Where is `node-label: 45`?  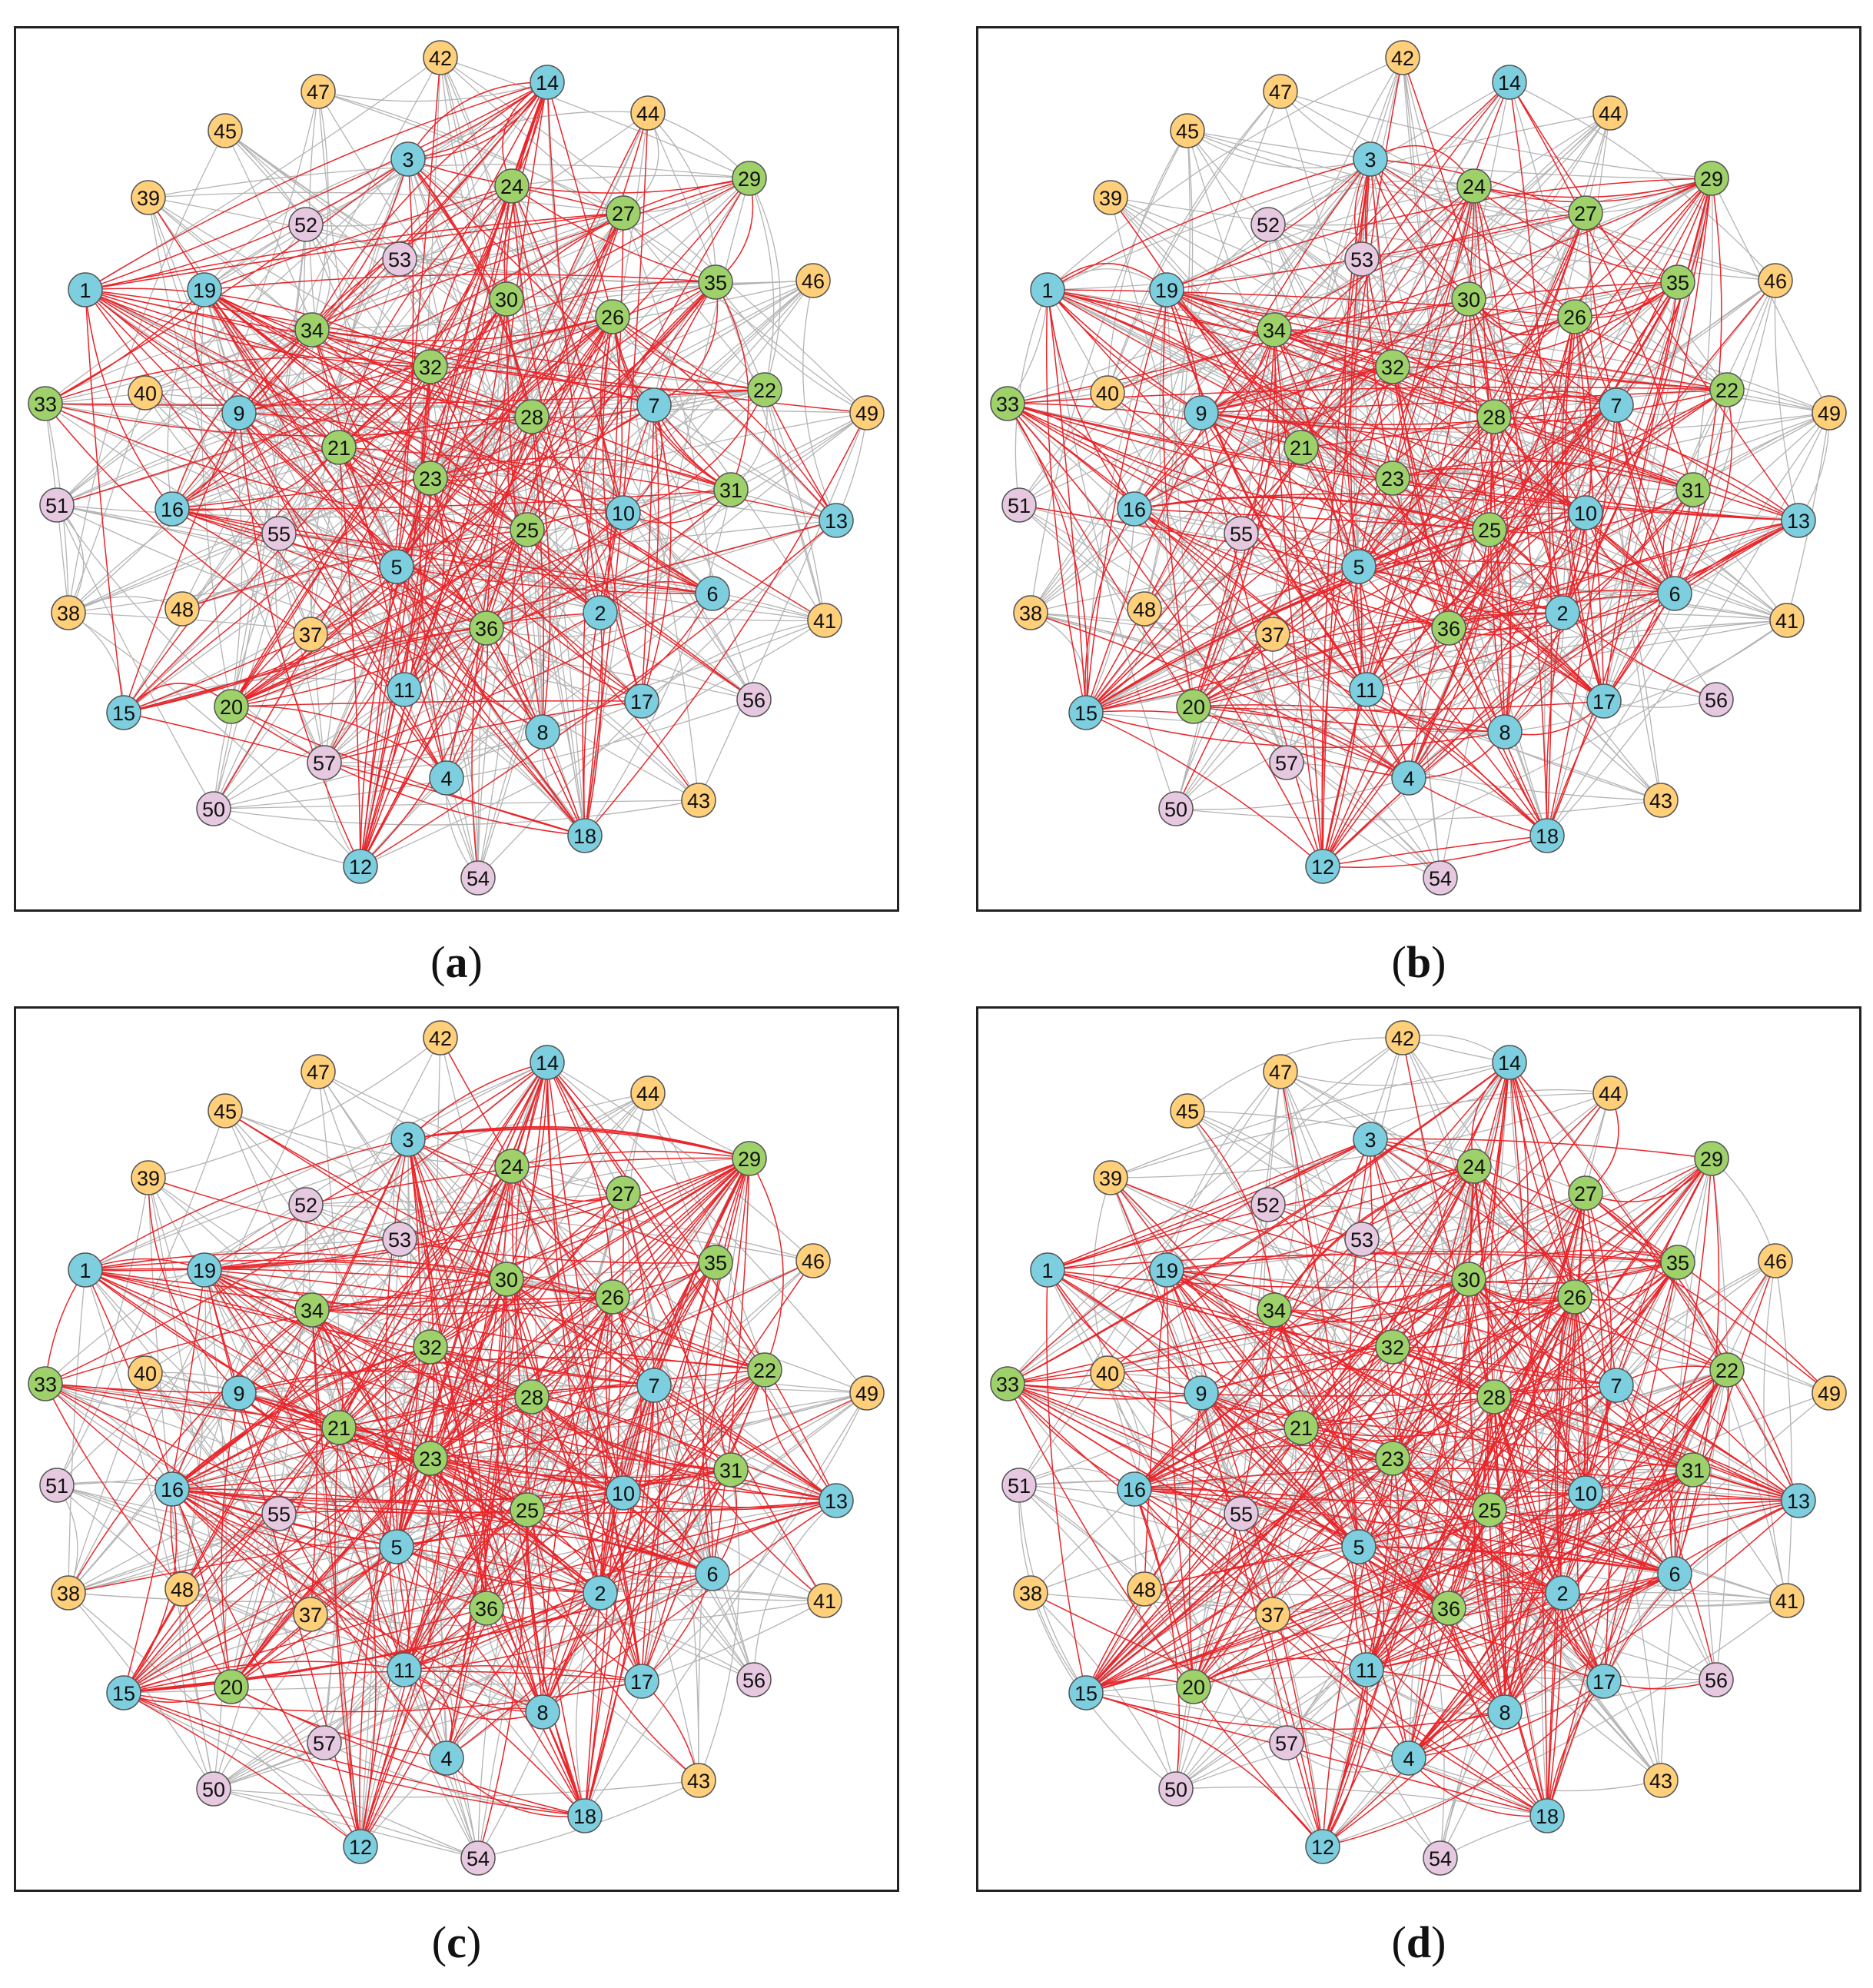
node-label: 45 is located at coordinates (225, 131).